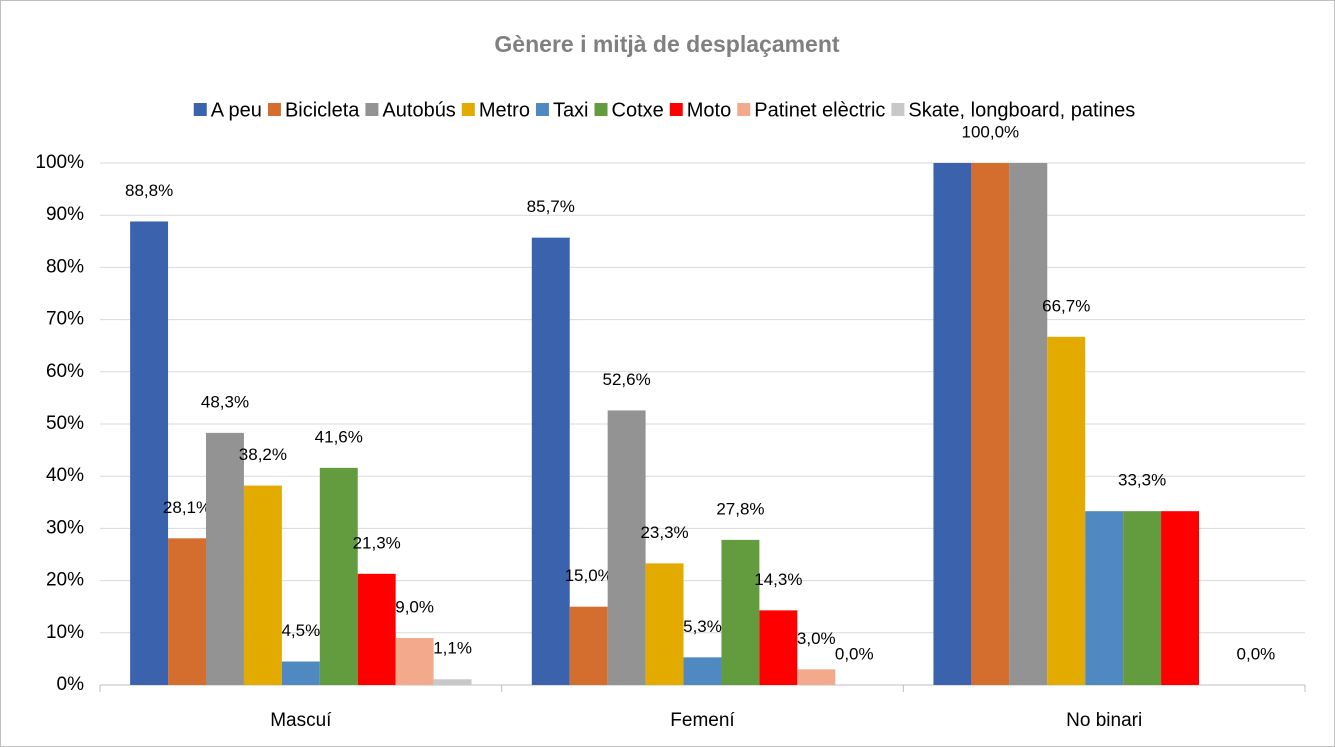  Describe the element at coordinates (1021, 110) in the screenshot. I see `legend-label: Skate, longboard, patines` at that location.